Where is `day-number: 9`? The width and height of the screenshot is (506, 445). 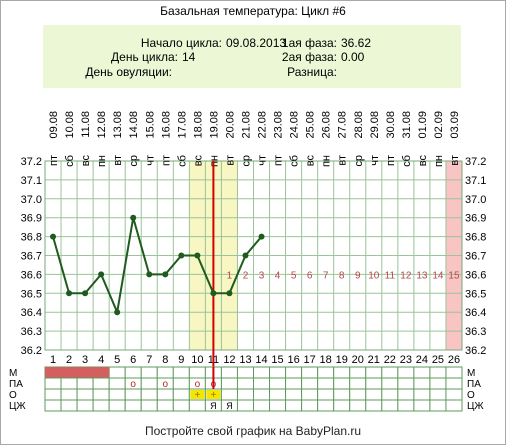 day-number: 9 is located at coordinates (181, 360).